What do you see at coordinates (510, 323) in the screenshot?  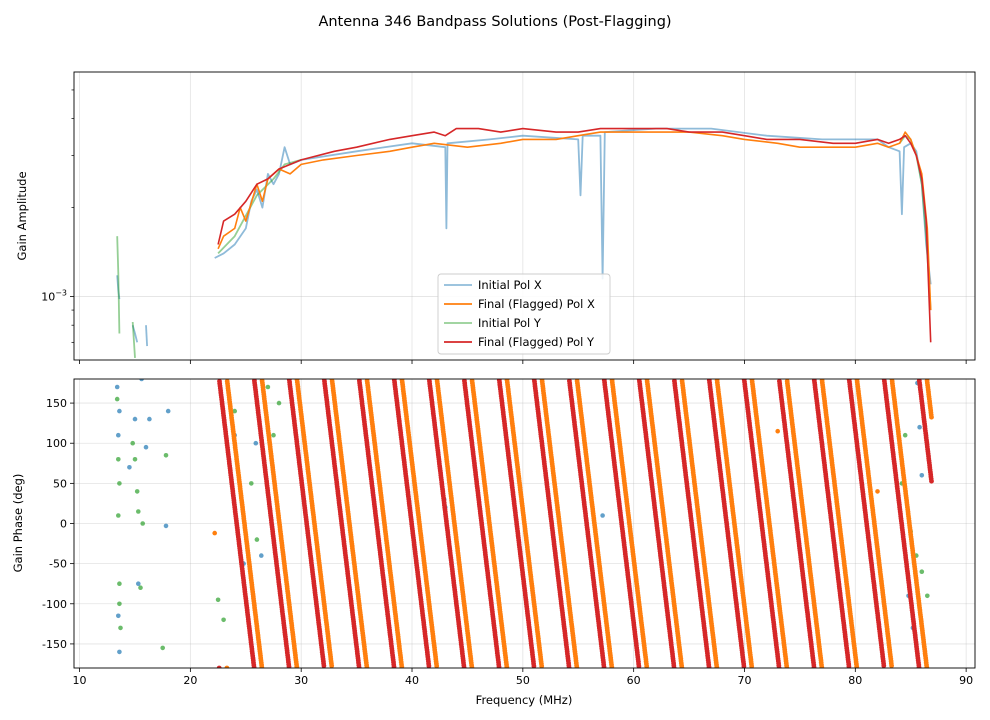 I see `legend-label-initial-y: Initial Pol Y` at bounding box center [510, 323].